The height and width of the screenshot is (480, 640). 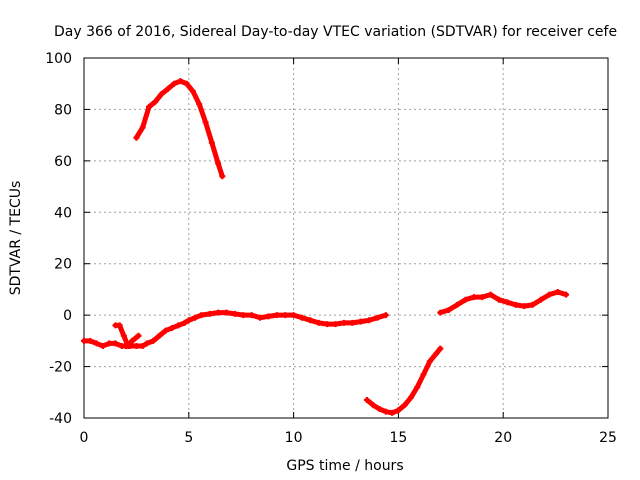 What do you see at coordinates (63, 213) in the screenshot?
I see `y-tick-label: 40` at bounding box center [63, 213].